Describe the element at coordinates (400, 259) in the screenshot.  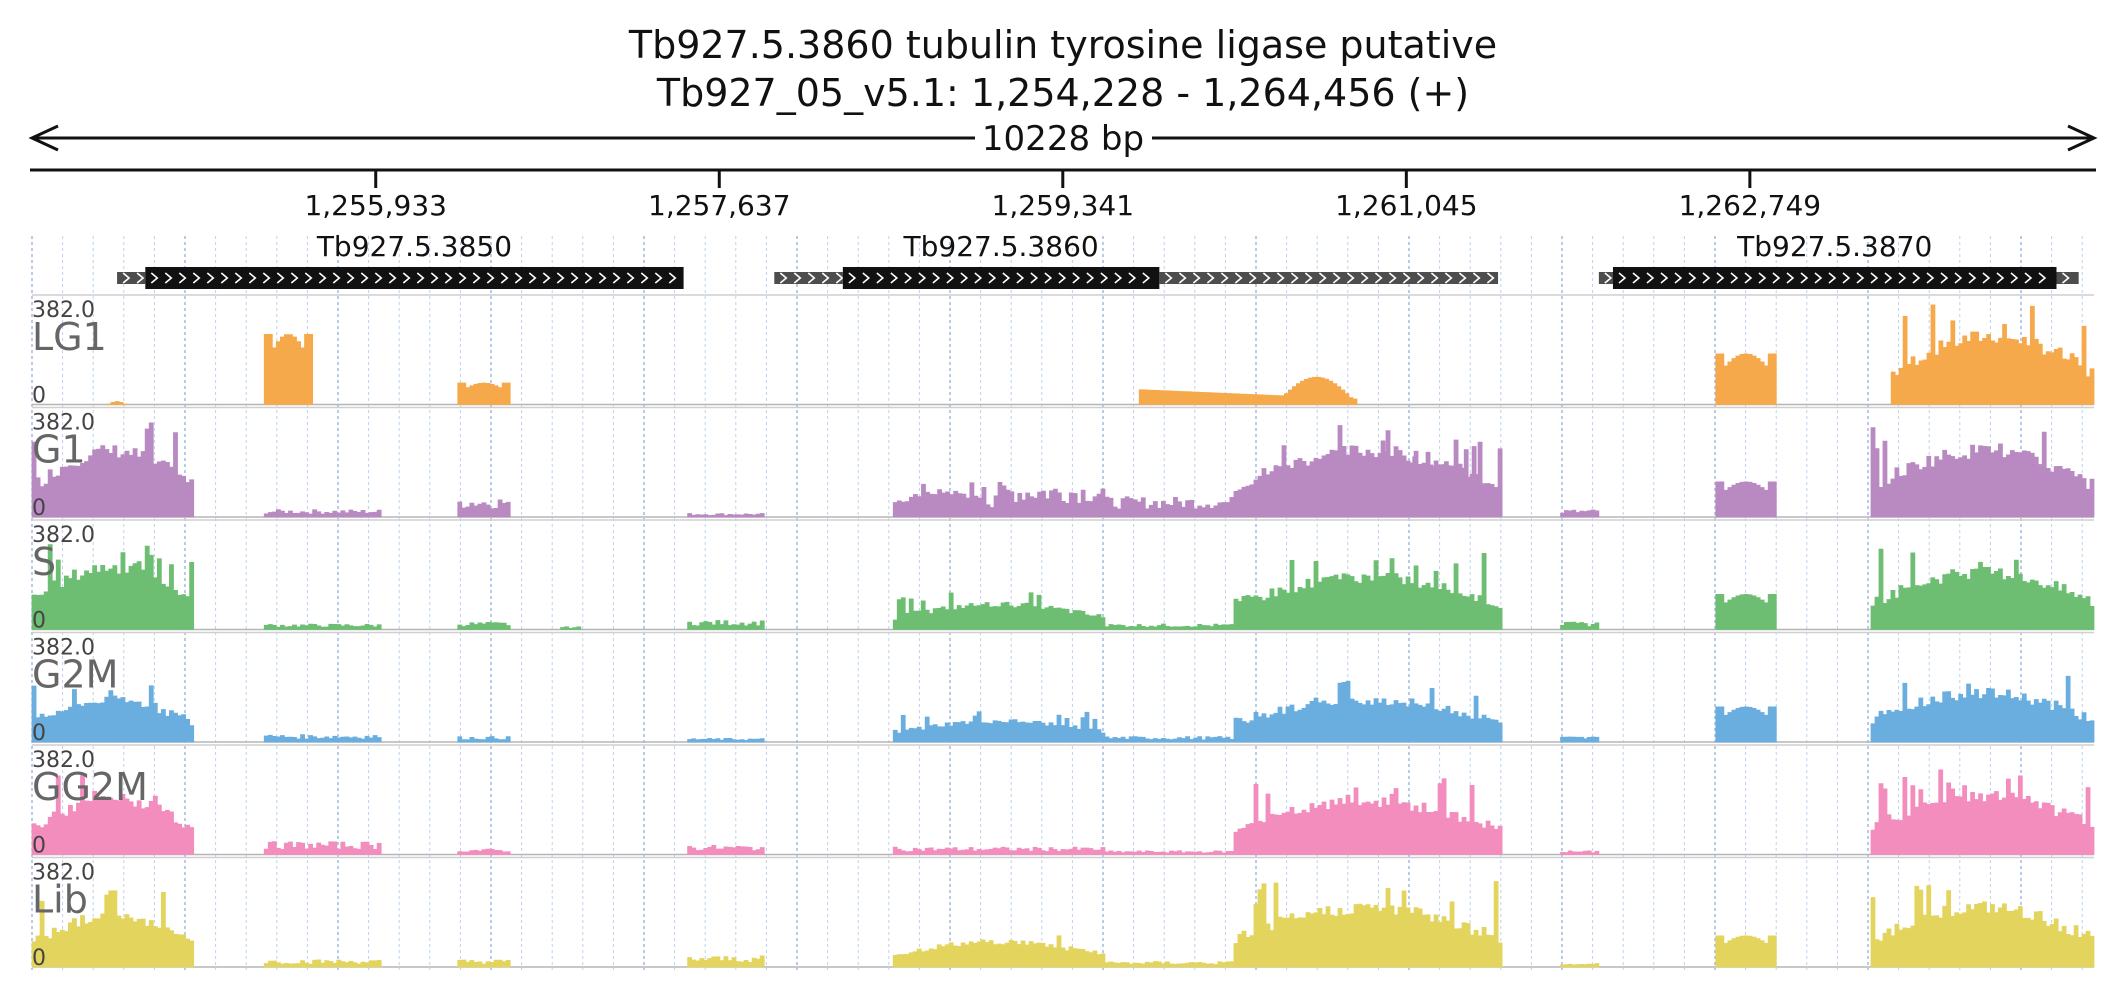
I see `gene-model: Tb927.5.3850` at that location.